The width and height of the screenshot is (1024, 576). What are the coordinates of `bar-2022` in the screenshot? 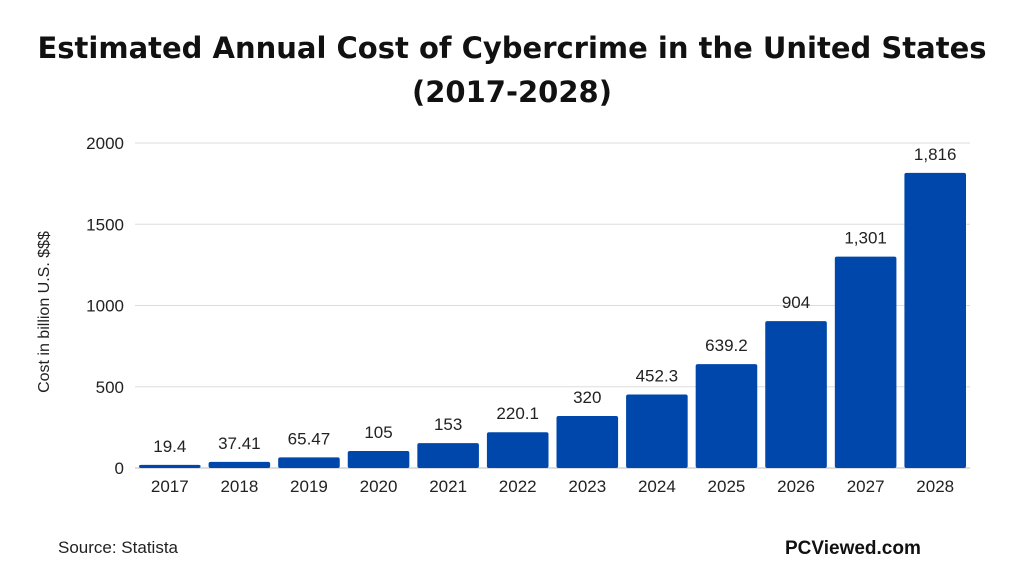 It's located at (517, 450).